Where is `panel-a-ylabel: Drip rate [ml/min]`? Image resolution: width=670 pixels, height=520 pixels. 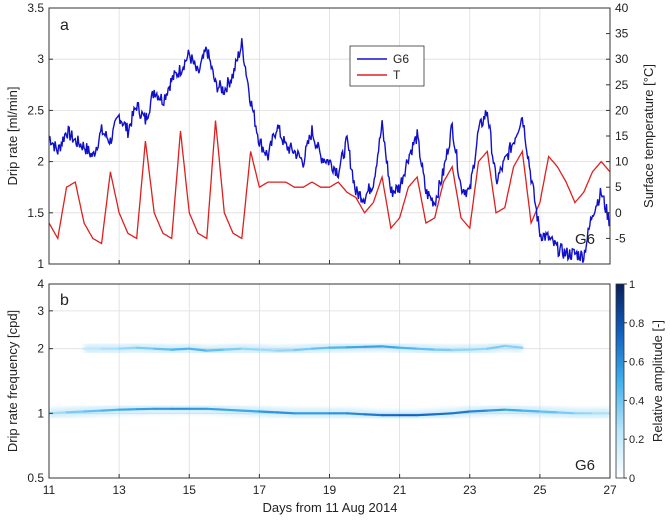
panel-a-ylabel: Drip rate [ml/min] is located at coordinates (12, 136).